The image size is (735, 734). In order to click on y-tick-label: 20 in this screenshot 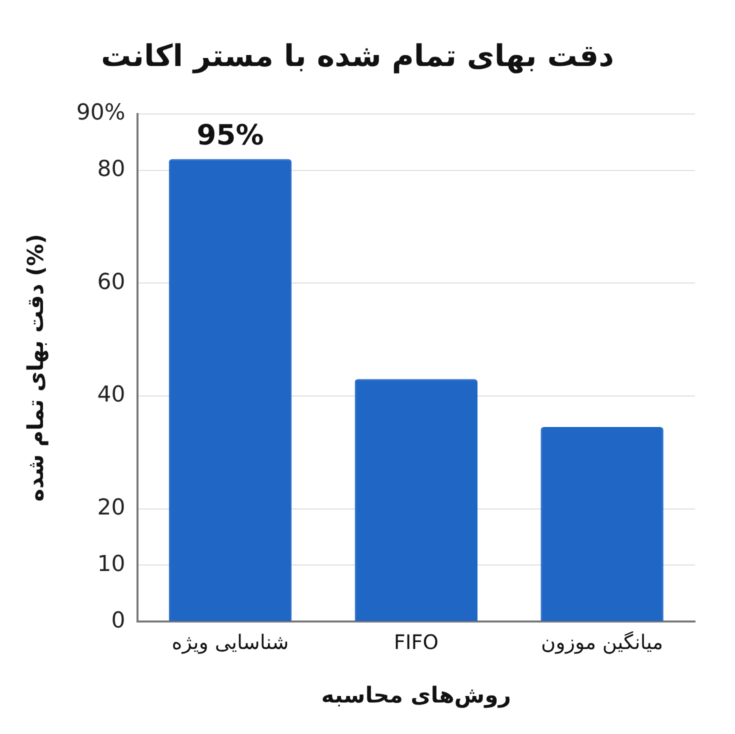, I will do `click(111, 508)`.